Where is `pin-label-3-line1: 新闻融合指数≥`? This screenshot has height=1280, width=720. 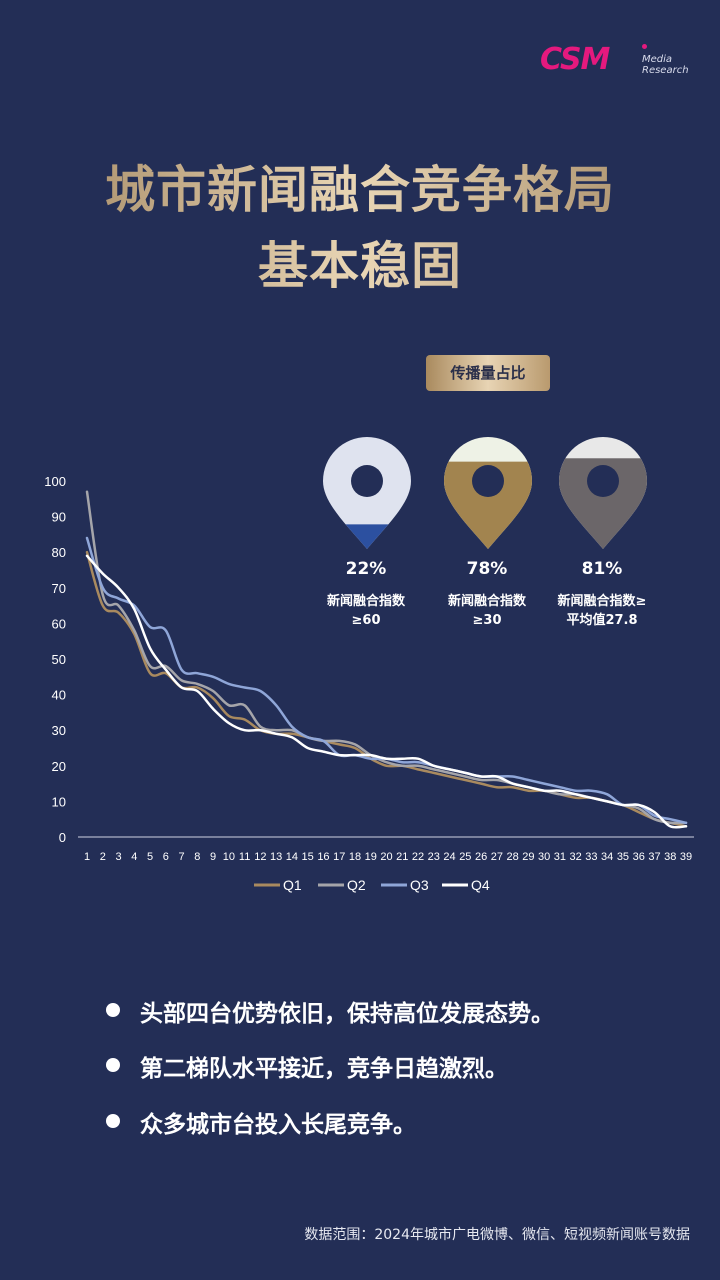 pin-label-3-line1: 新闻融合指数≥ is located at coordinates (602, 601).